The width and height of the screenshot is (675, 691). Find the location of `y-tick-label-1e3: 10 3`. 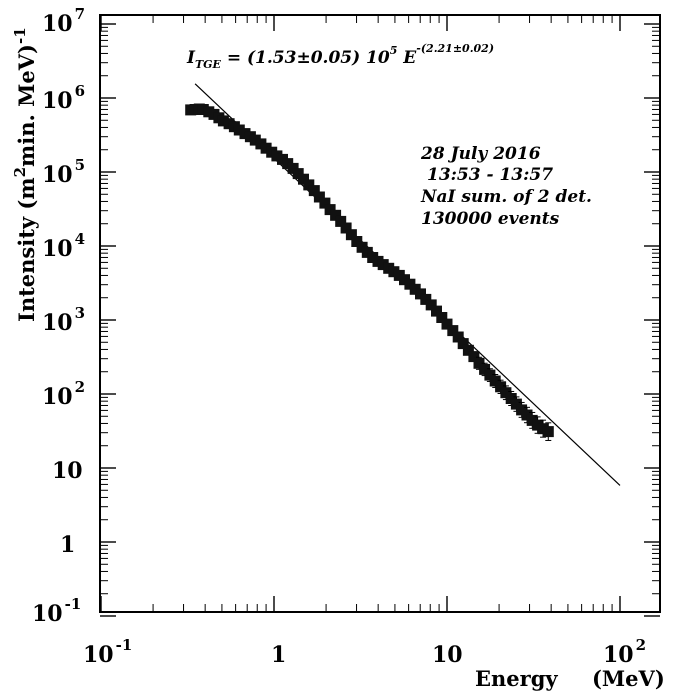

y-tick-label-1e3: 10 3 is located at coordinates (63, 320).